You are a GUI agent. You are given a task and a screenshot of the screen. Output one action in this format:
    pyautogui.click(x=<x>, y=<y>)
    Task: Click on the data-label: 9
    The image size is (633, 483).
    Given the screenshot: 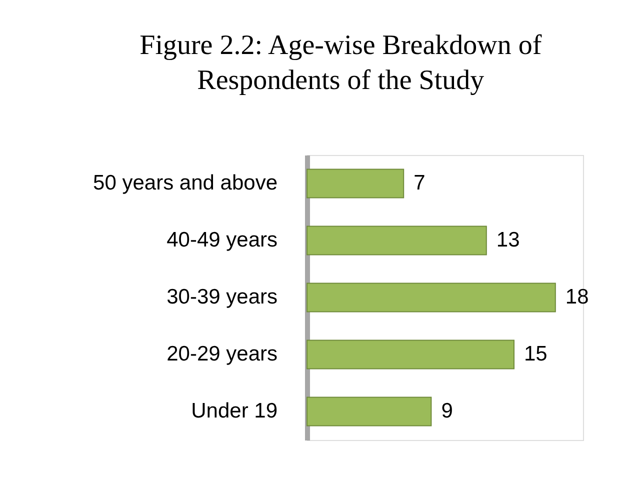 What is the action you would take?
    pyautogui.click(x=447, y=411)
    